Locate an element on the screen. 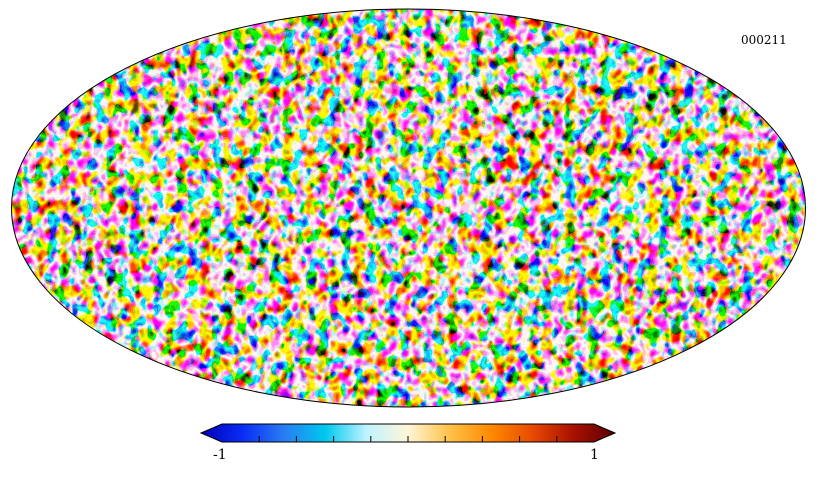 Image resolution: width=817 pixels, height=478 pixels. map-id-label: 000211 is located at coordinates (764, 40).